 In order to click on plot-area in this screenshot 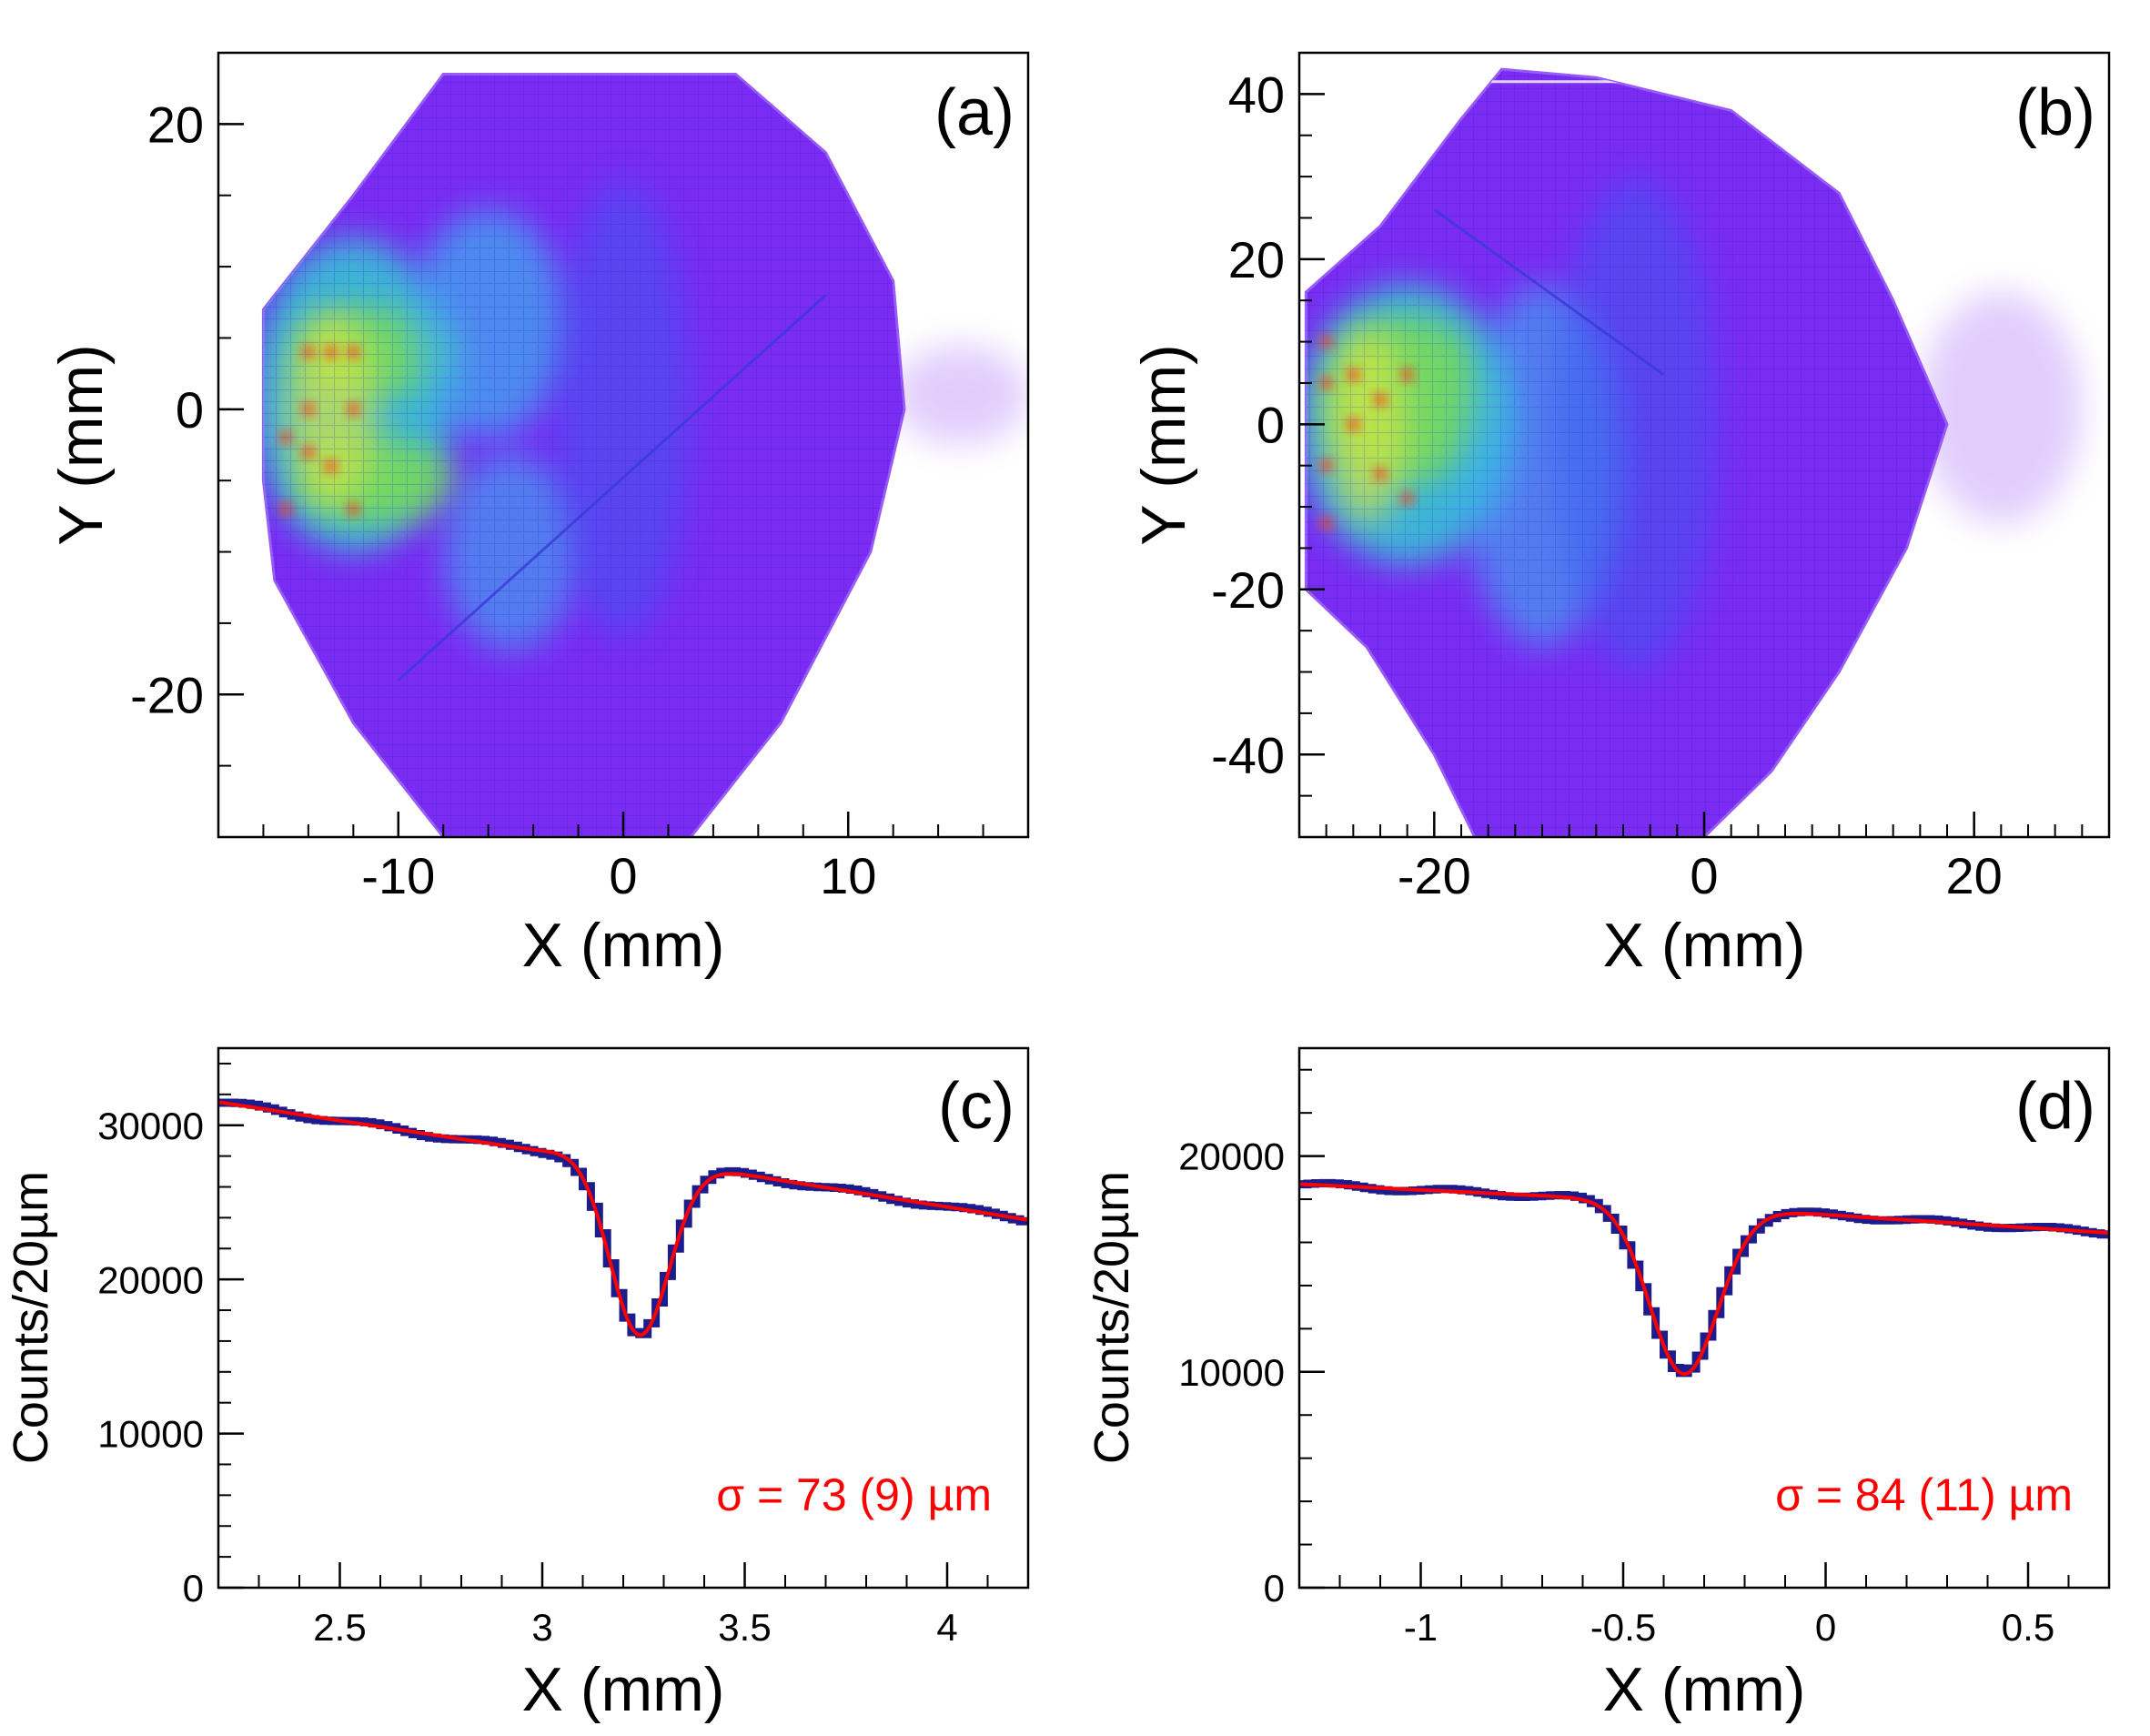, I will do `click(1704, 1318)`.